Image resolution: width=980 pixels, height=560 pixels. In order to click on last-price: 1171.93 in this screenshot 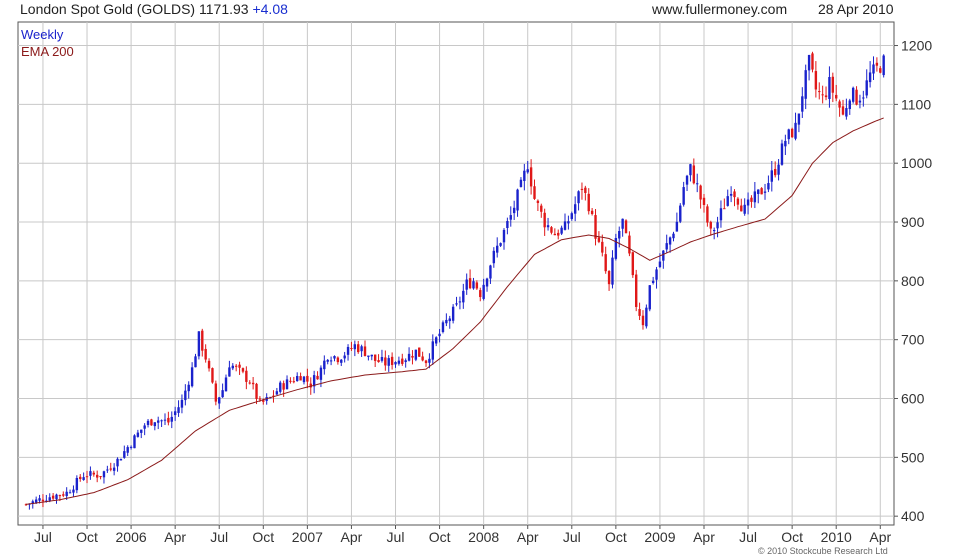, I will do `click(224, 9)`.